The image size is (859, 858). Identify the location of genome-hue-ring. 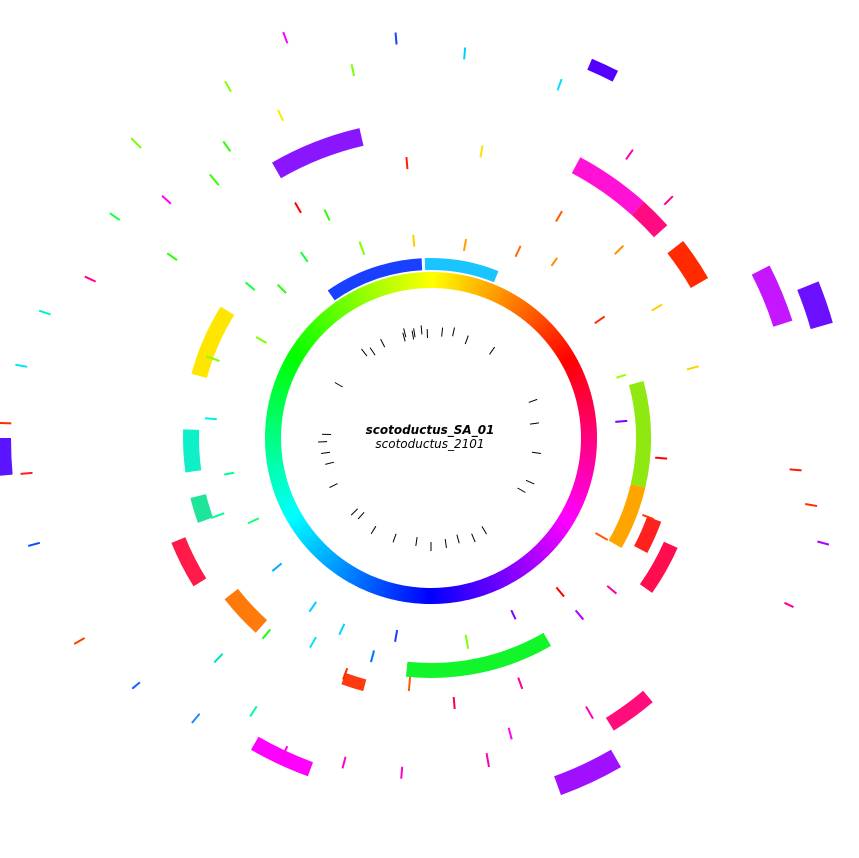
(431, 438).